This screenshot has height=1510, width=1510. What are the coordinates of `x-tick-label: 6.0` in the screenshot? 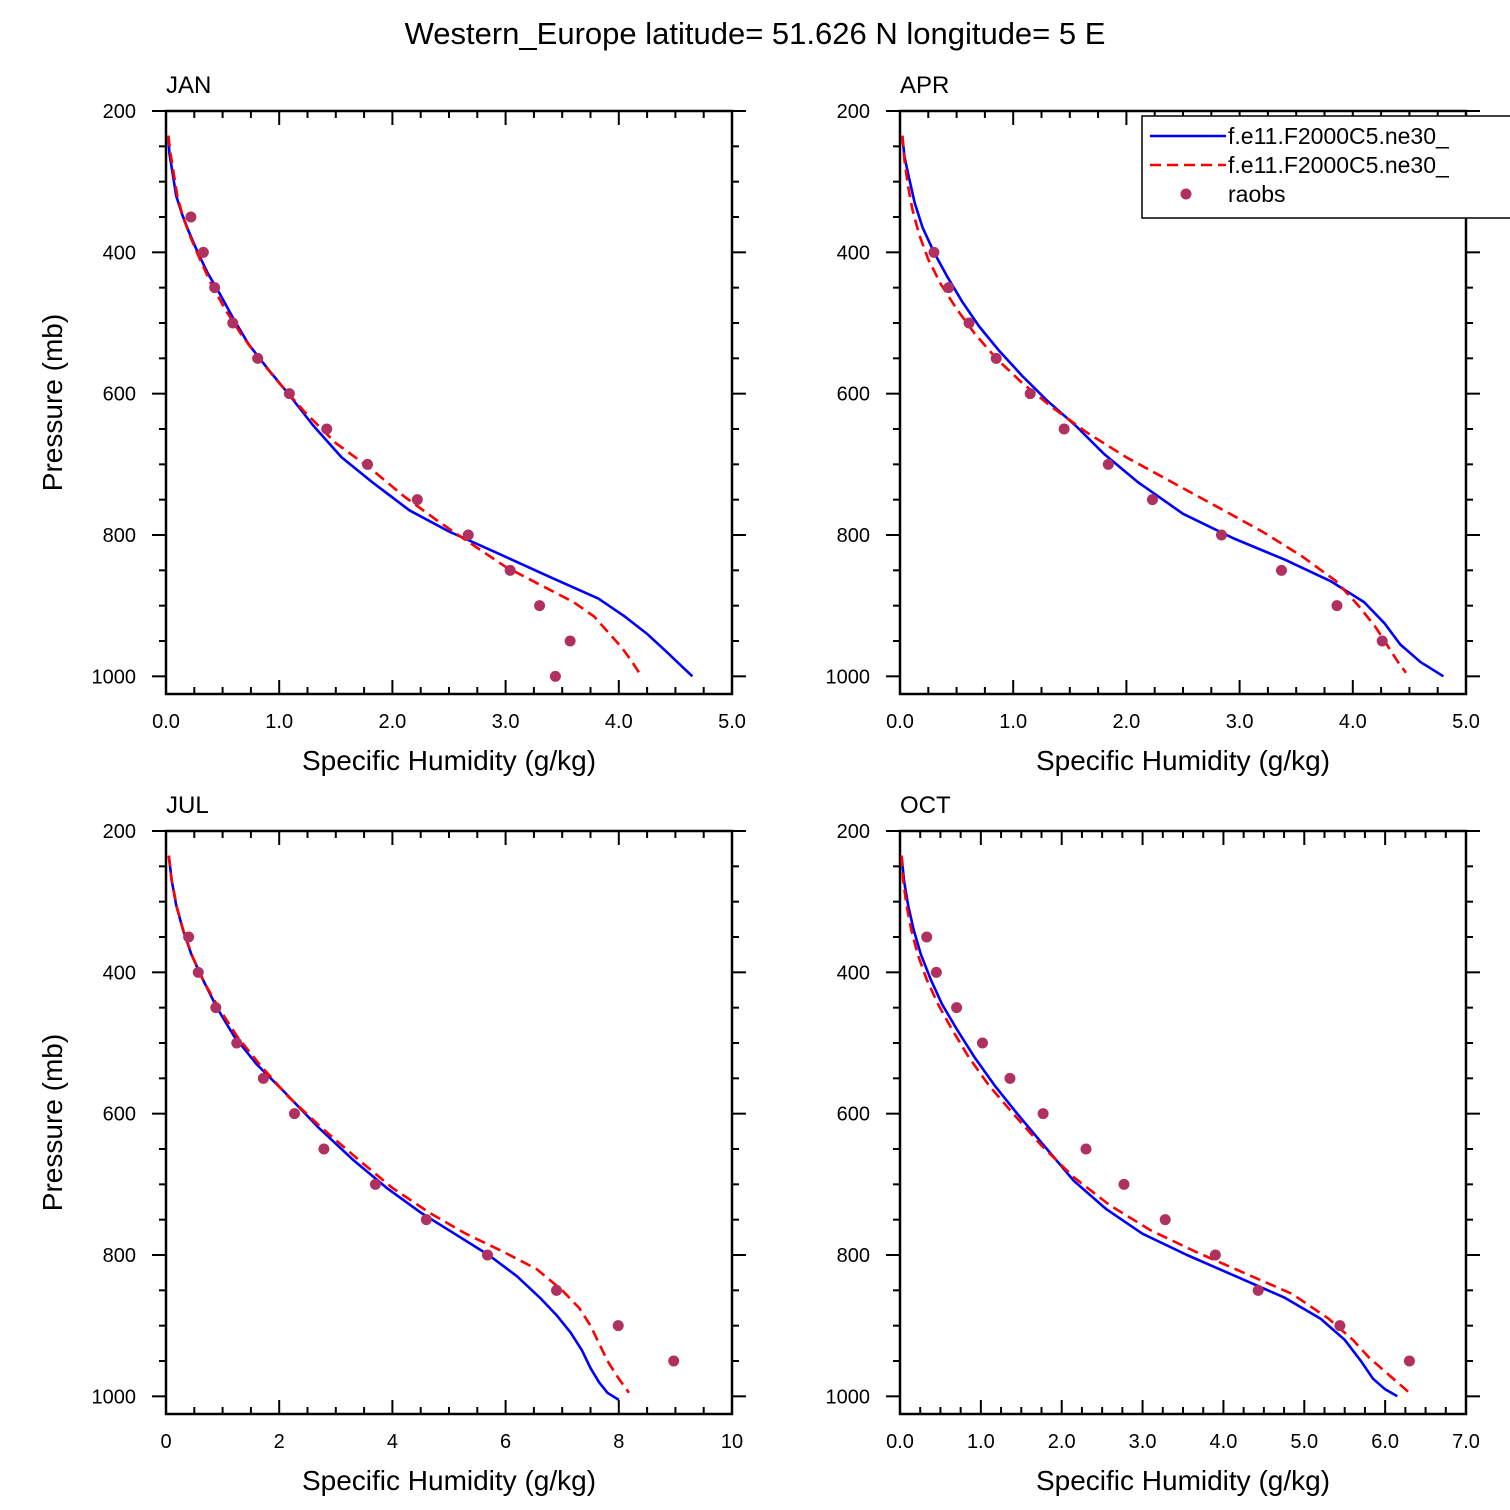 It's located at (1385, 1442).